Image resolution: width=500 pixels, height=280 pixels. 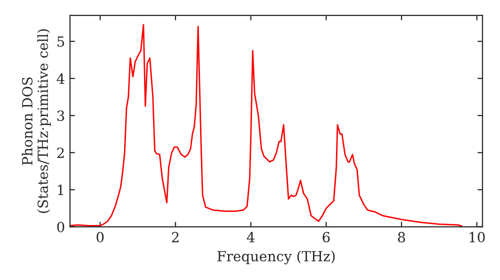 I want to click on y-tick-label: 3, so click(x=60, y=116).